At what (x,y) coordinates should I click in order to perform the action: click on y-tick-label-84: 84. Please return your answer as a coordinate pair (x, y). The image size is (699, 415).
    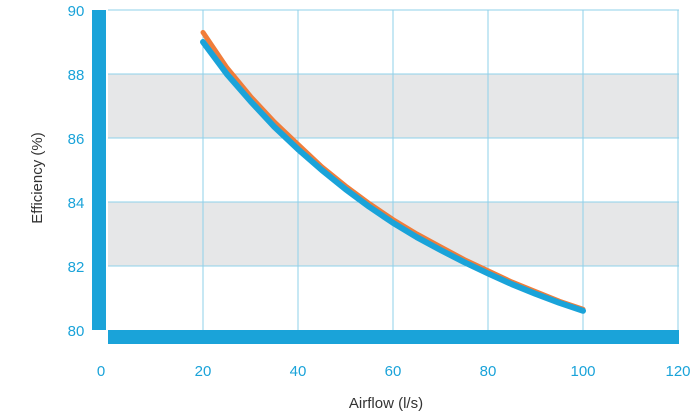
    Looking at the image, I should click on (76, 203).